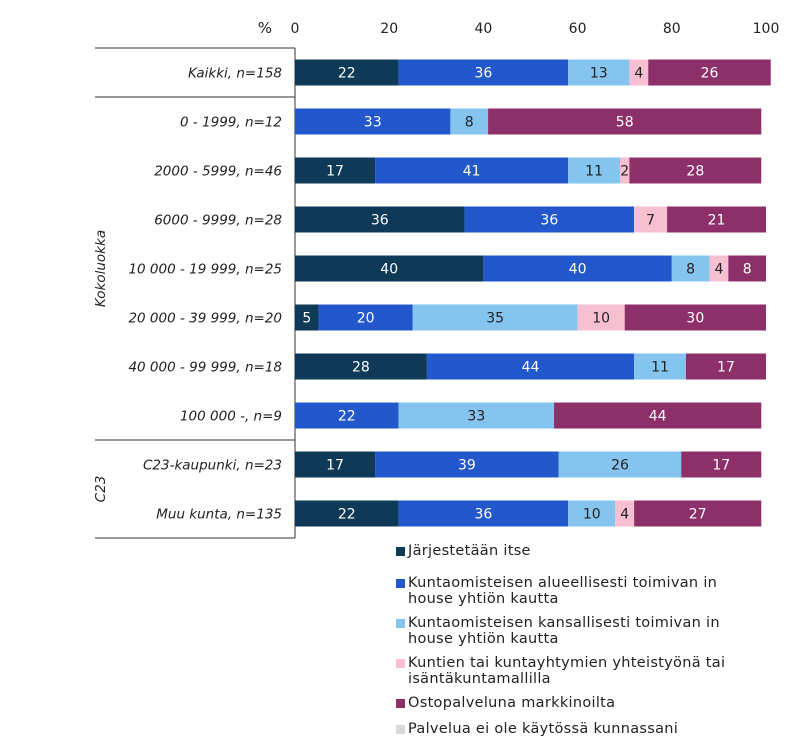 This screenshot has width=790, height=752. Describe the element at coordinates (231, 417) in the screenshot. I see `category-label: 100 000 -, n=9` at that location.